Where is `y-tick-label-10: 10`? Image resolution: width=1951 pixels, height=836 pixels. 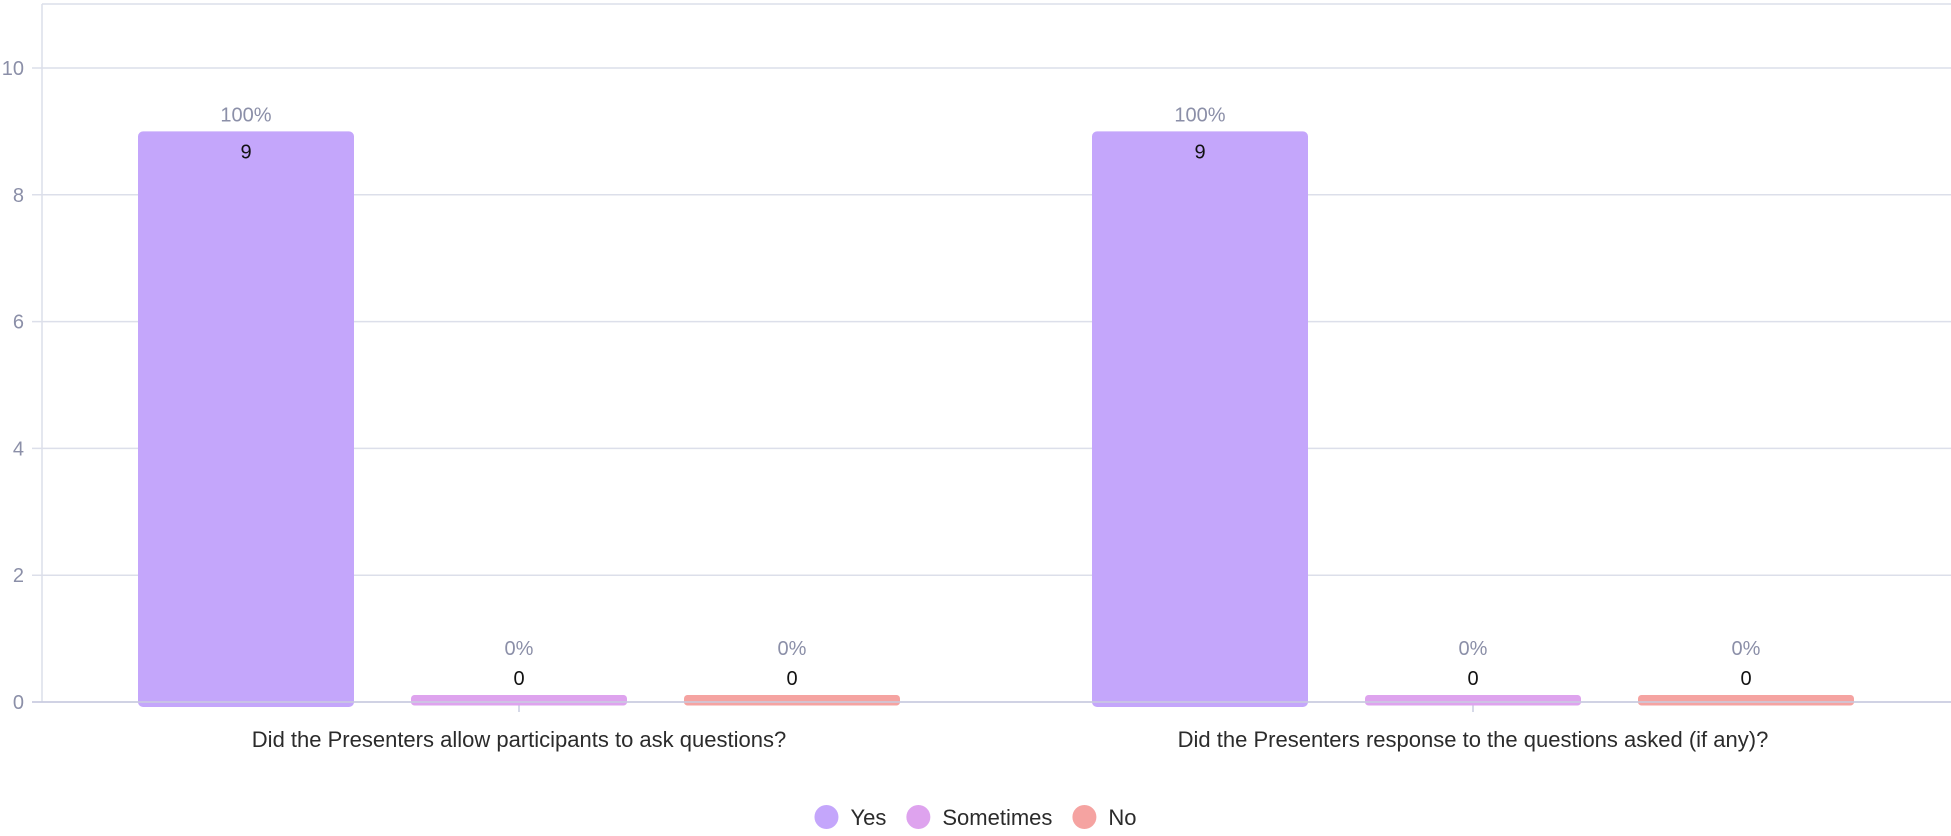 y-tick-label-10: 10 is located at coordinates (13, 69).